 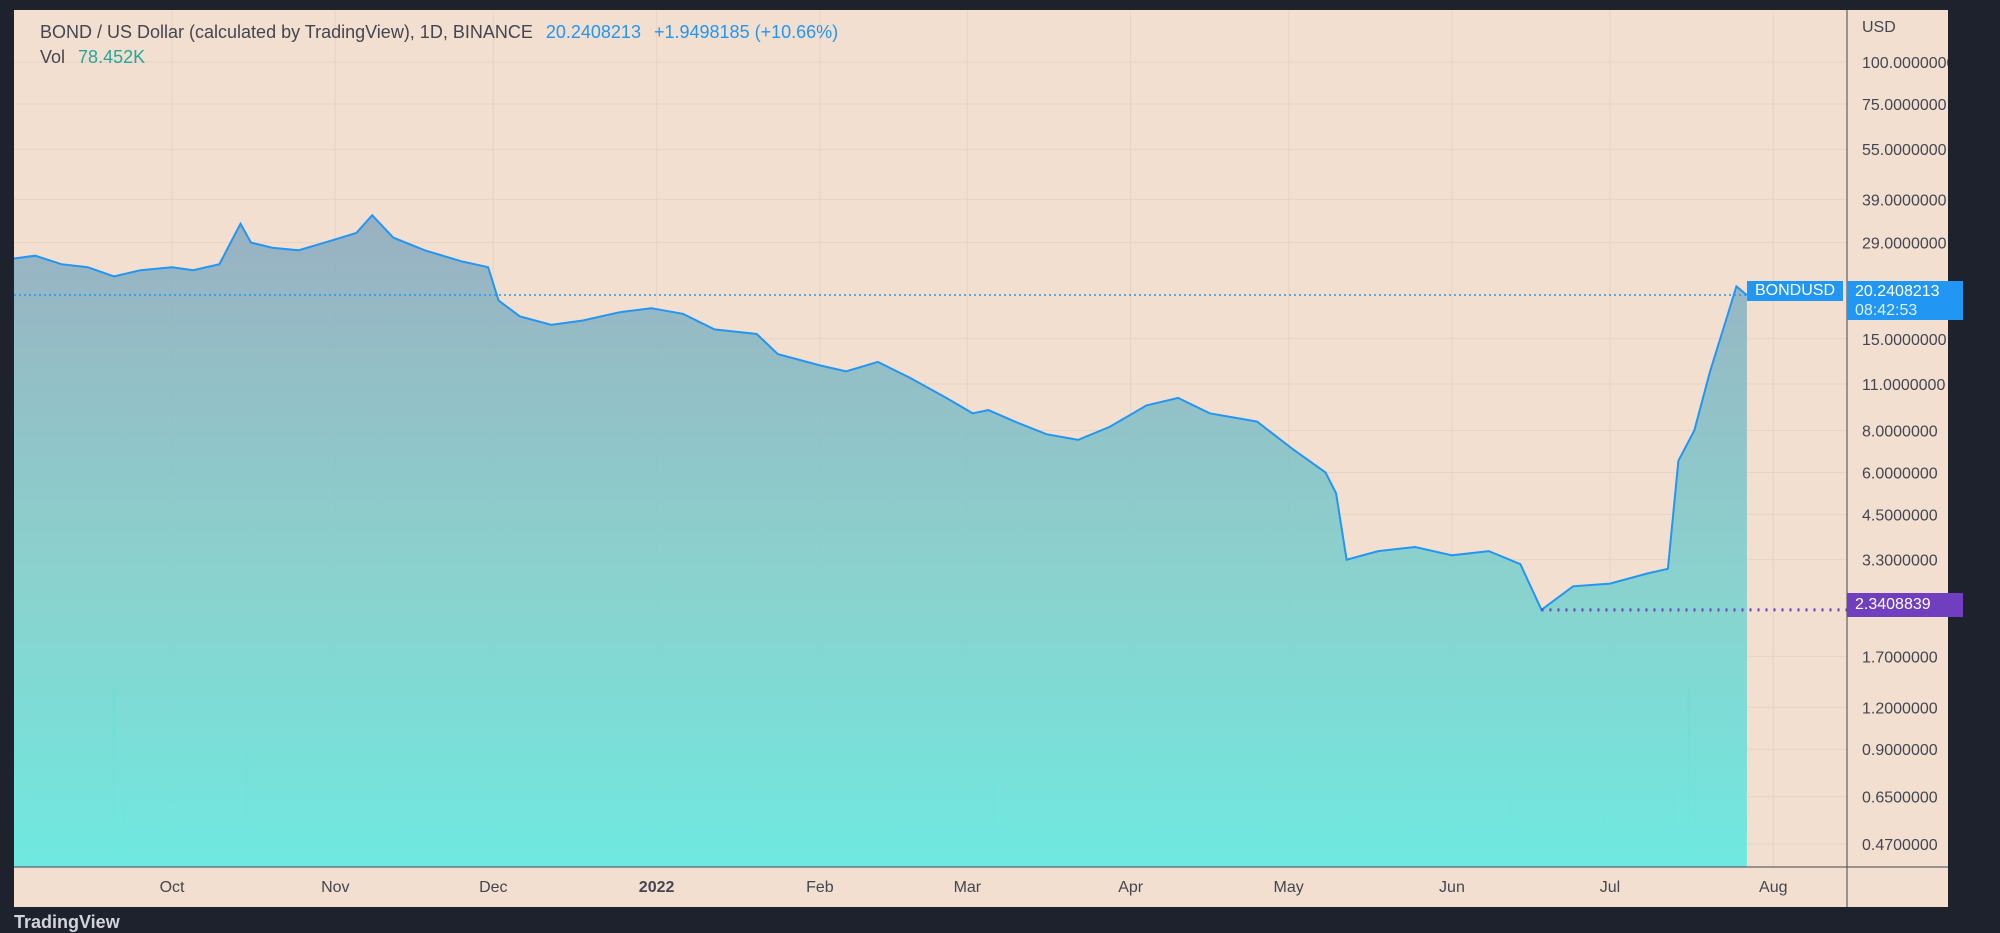 I want to click on price-change-value: +1.9498185 (+10.66%), so click(x=746, y=32).